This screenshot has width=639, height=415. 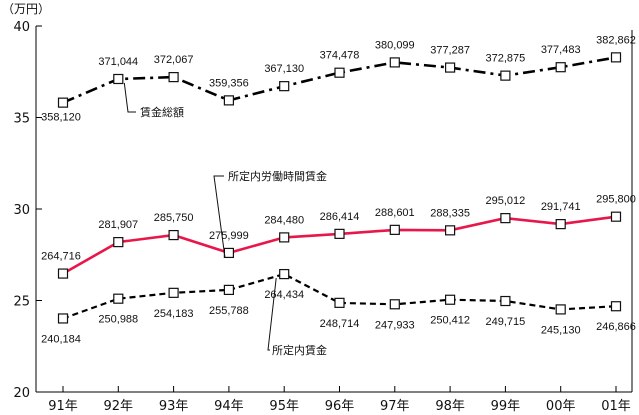 I want to click on x-tick-label: 97年, so click(x=395, y=406).